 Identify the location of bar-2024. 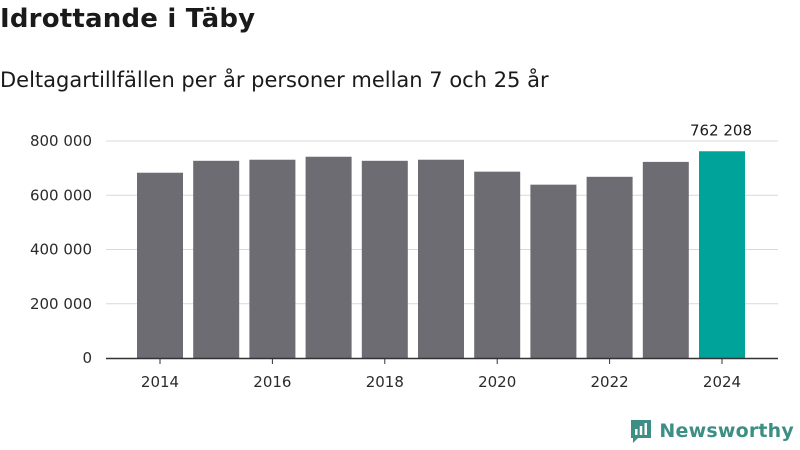
(722, 254).